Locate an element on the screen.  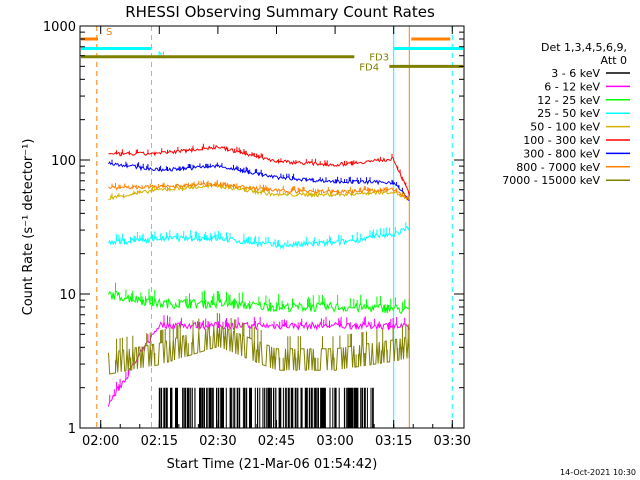
series-line-6-12-kev is located at coordinates (259, 361).